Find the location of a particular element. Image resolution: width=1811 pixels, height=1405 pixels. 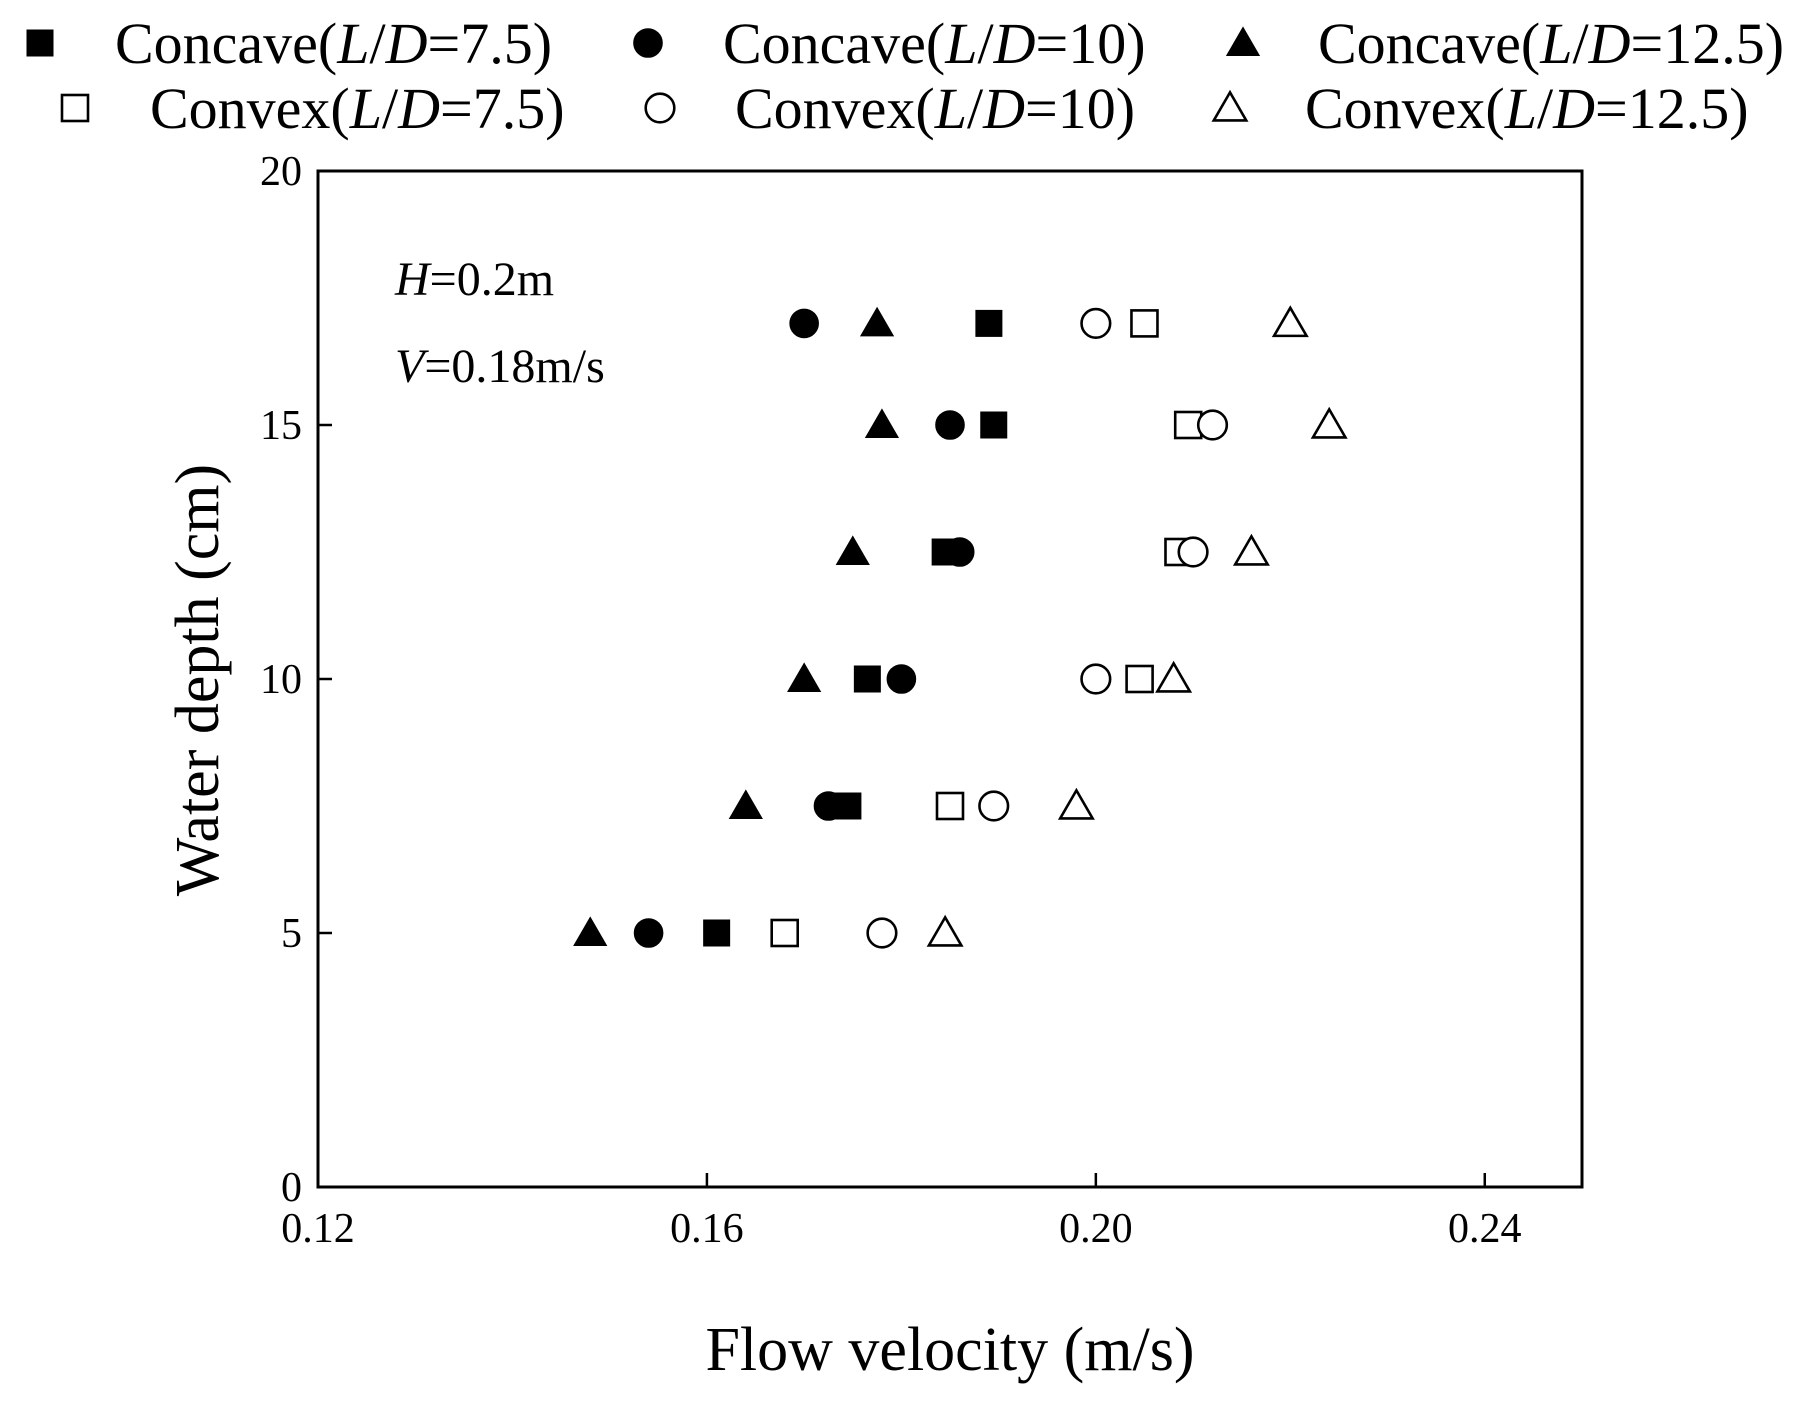

legend-label-1: Concave(L/D=7.5) is located at coordinates (333, 43).